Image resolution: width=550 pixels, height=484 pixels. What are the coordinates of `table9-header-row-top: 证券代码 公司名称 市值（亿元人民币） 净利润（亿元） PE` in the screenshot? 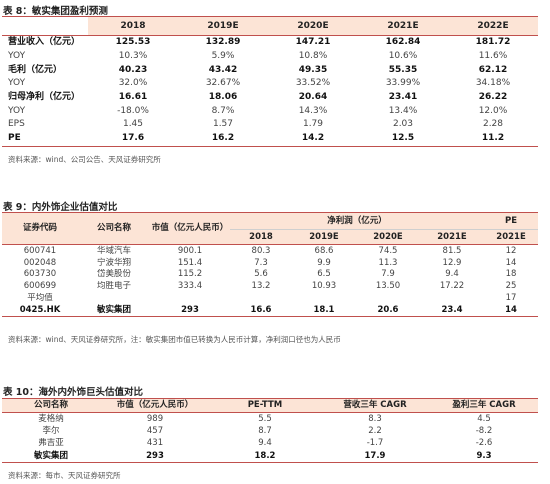 It's located at (270, 228).